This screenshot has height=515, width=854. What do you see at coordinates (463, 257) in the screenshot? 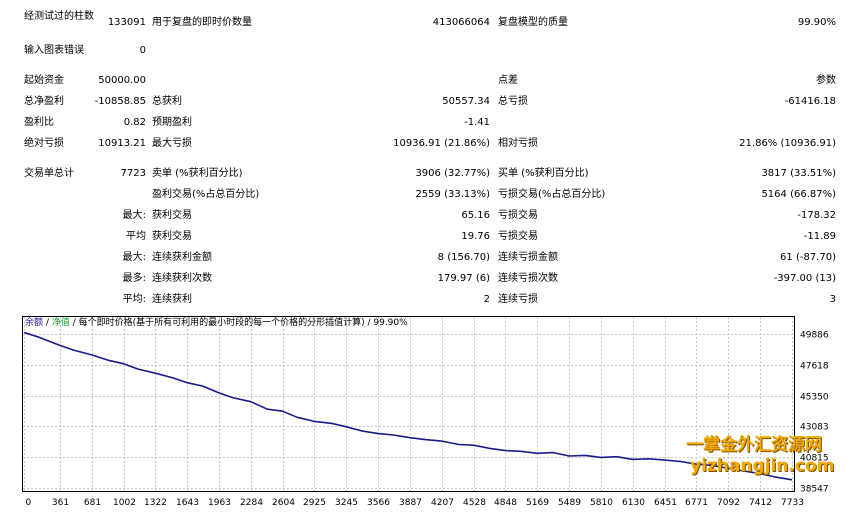
I see `max-consec-wins-value: 8 (156.70)` at bounding box center [463, 257].